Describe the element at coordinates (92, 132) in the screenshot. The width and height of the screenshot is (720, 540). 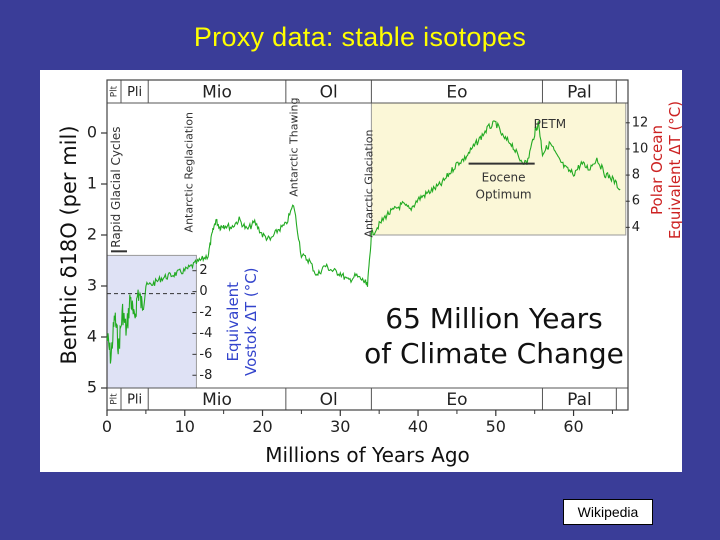
I see `y-tick-label: 0` at that location.